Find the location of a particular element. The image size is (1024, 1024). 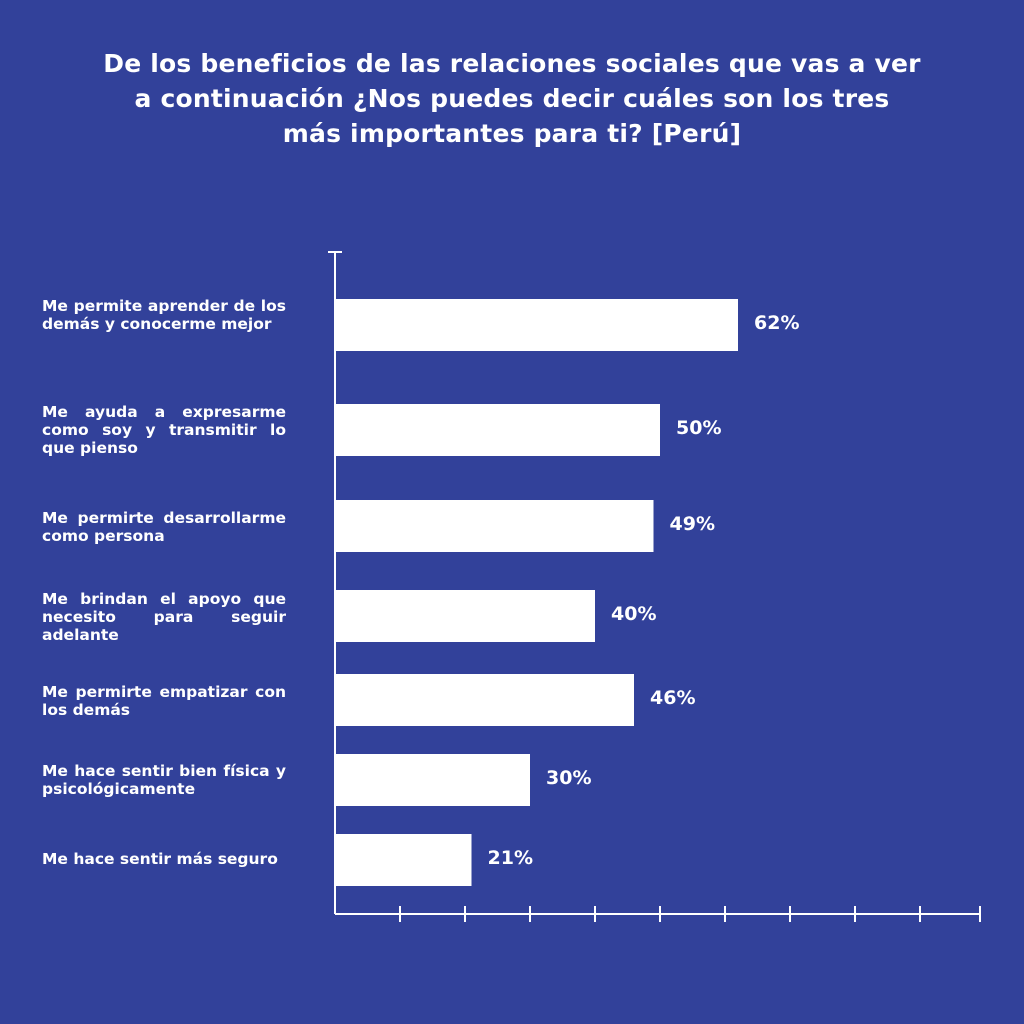

category-label-7: Me hace sentir más seguro is located at coordinates (160, 859).